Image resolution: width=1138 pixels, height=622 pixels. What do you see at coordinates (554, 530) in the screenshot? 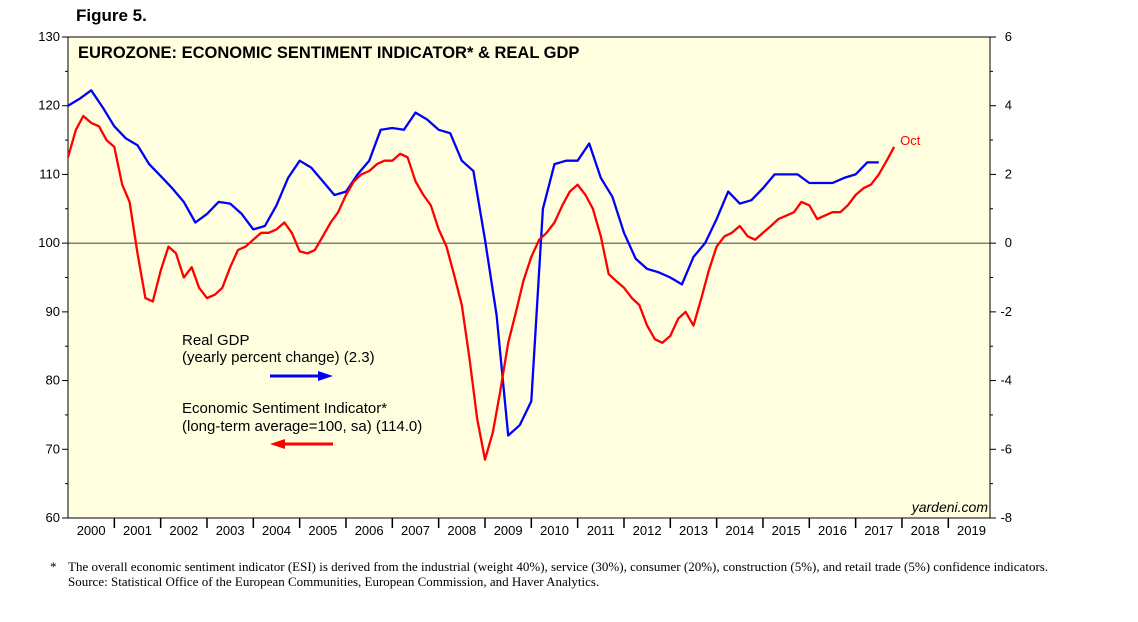
I see `x-axis-tick-label: 2010` at bounding box center [554, 530].